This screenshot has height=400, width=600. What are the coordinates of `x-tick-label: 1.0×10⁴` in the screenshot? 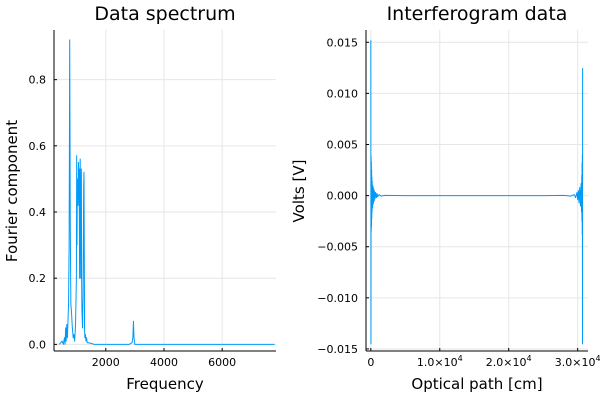 It's located at (440, 361).